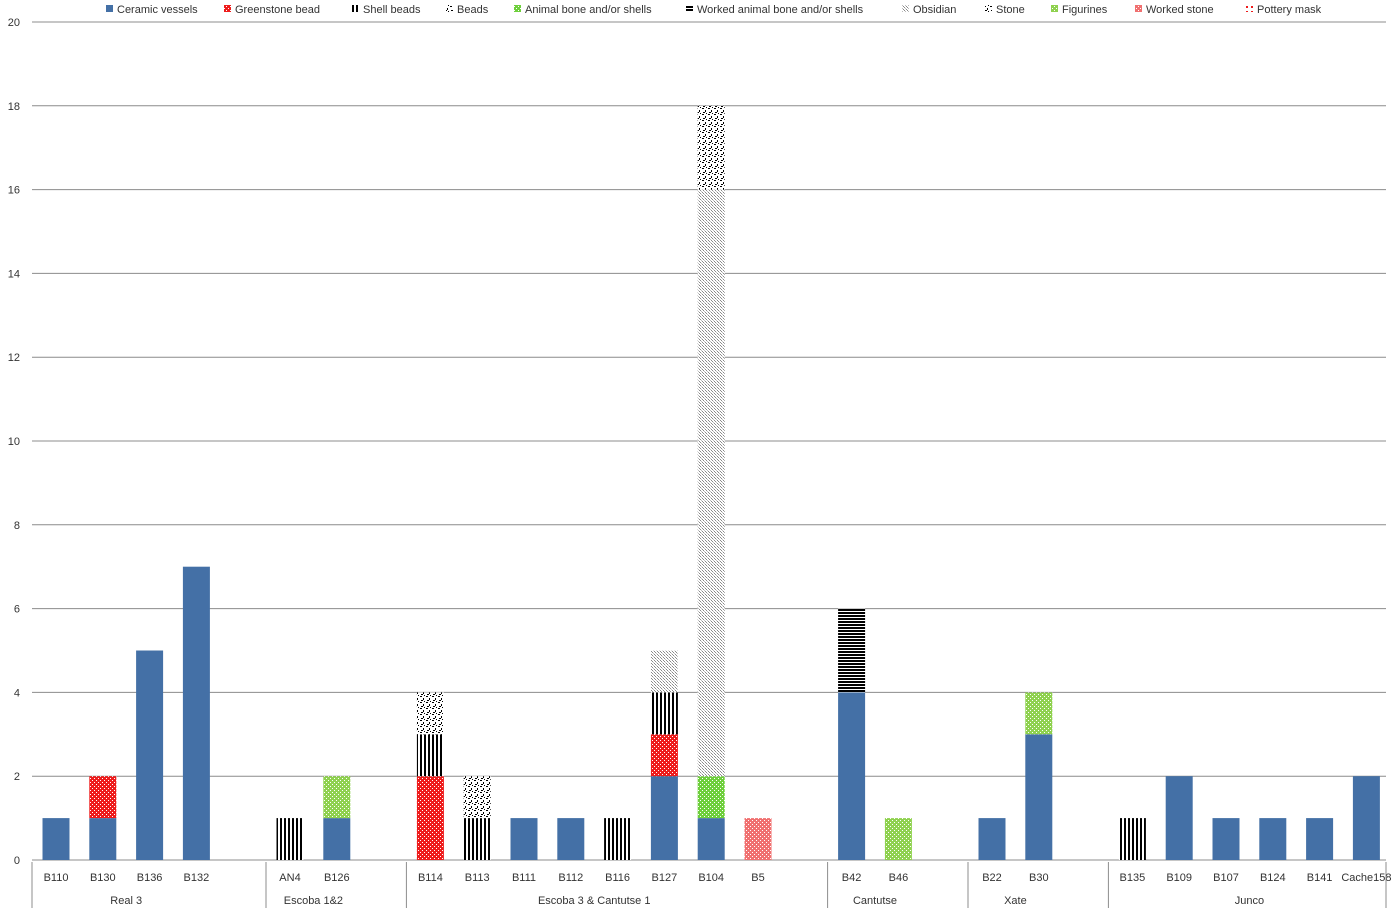 The image size is (1400, 910). What do you see at coordinates (313, 901) in the screenshot?
I see `group-label: Escoba 1&2` at bounding box center [313, 901].